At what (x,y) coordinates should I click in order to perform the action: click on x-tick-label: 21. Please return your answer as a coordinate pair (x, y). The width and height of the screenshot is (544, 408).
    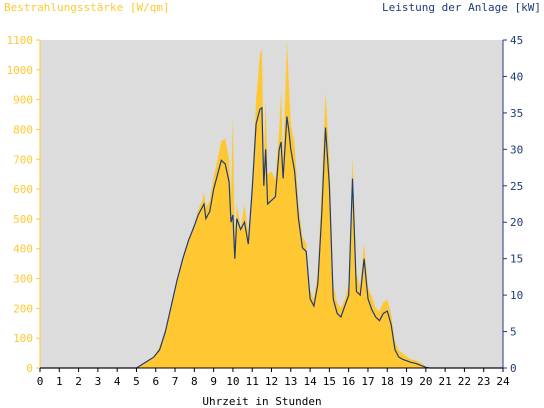
    Looking at the image, I should click on (445, 381).